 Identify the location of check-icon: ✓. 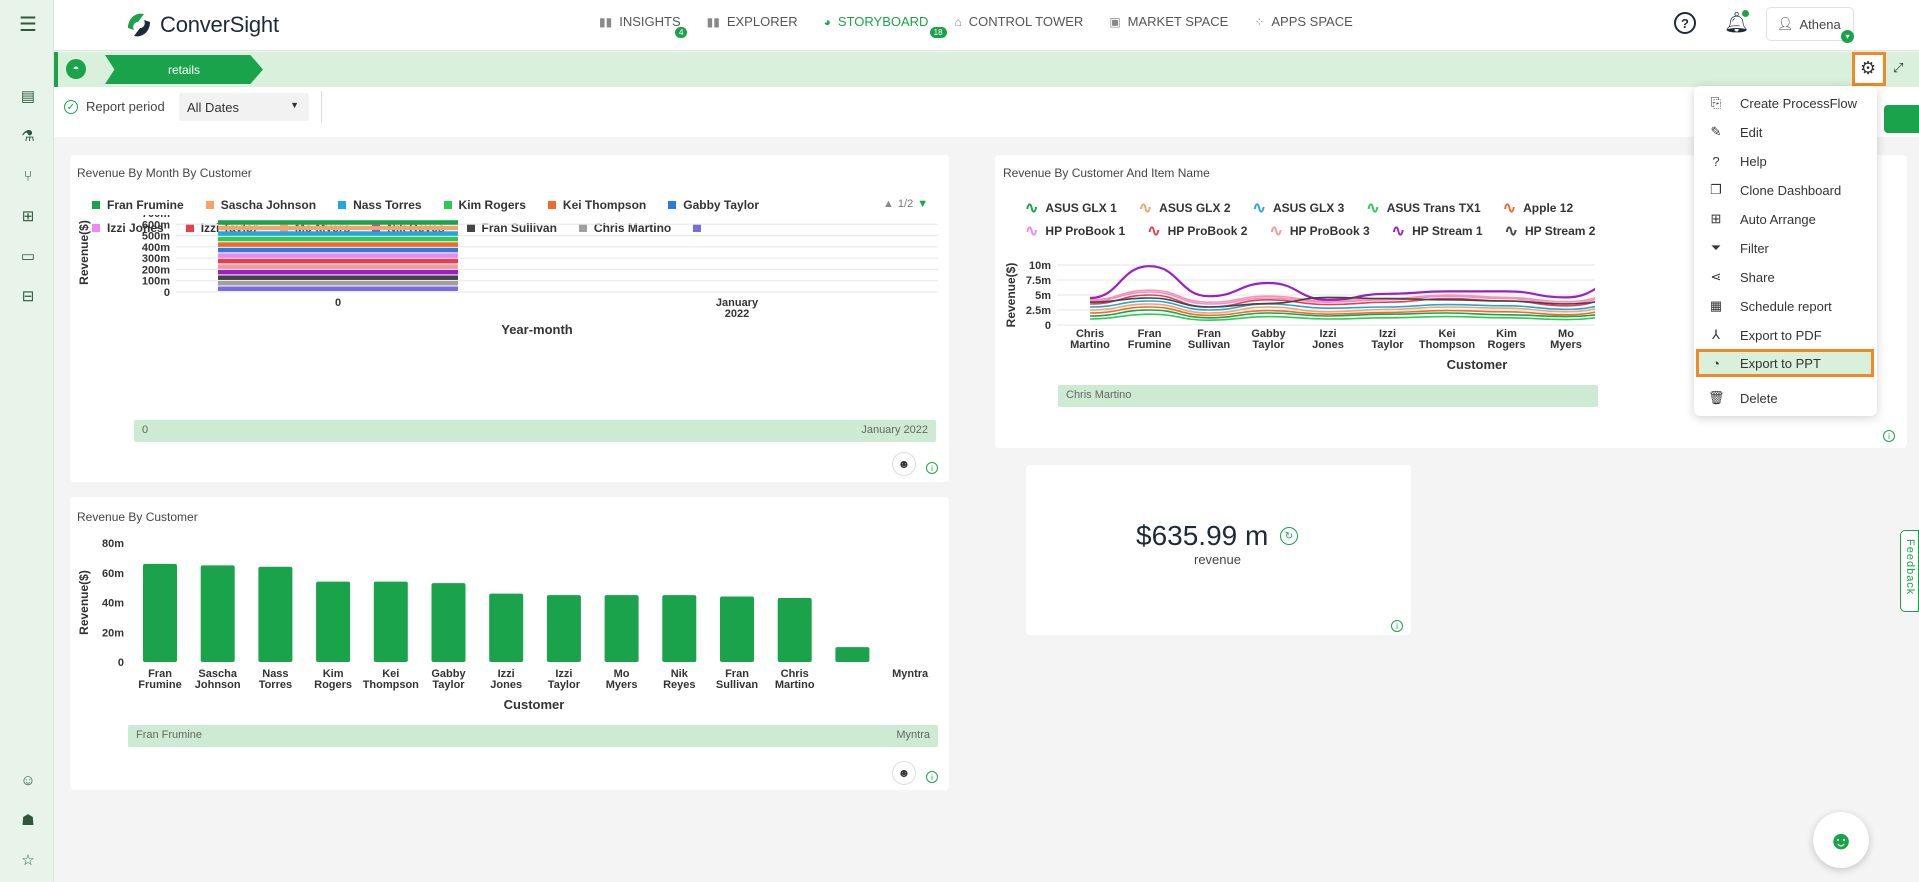
(71, 107).